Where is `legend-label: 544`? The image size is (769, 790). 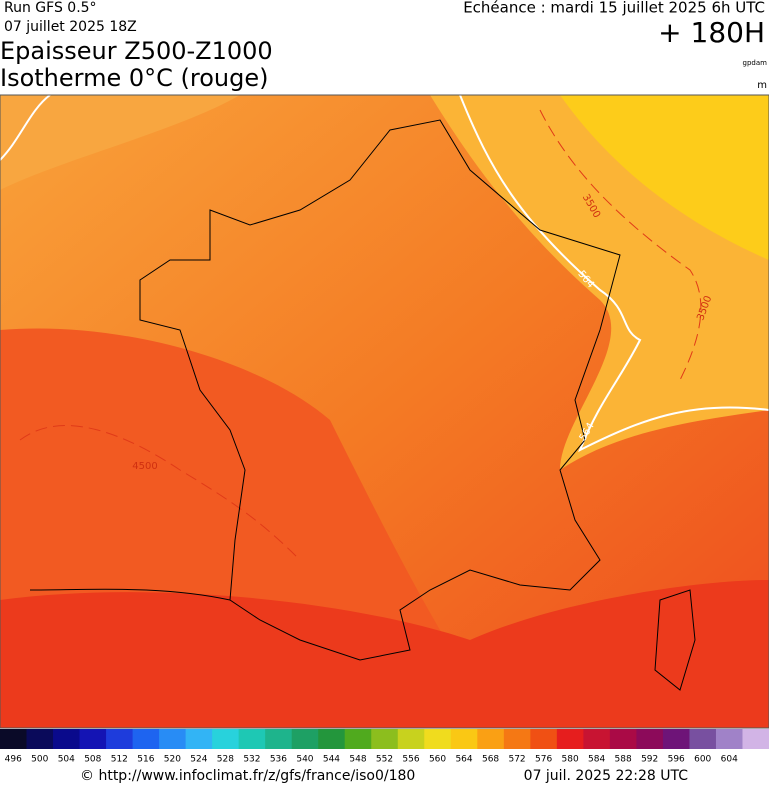
legend-label: 544 is located at coordinates (331, 760).